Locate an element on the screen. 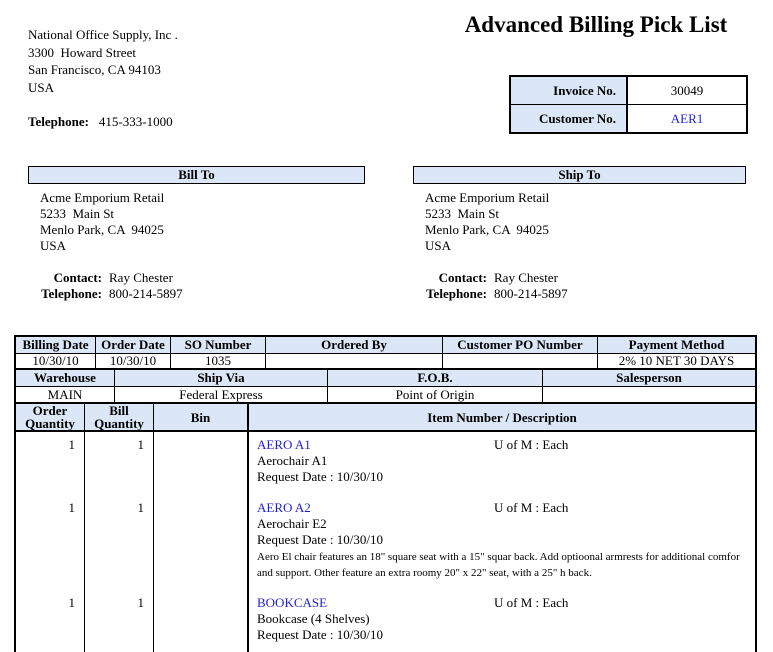  bill-to-header: Bill To is located at coordinates (196, 175).